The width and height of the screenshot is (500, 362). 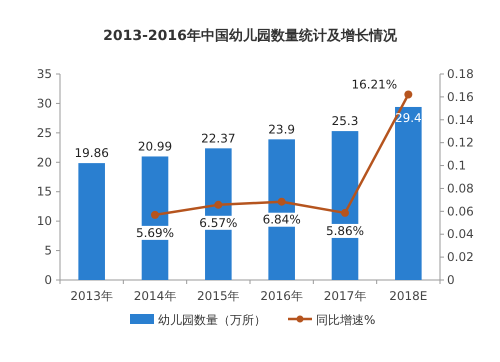 I want to click on y2-tick-label: 0.06, so click(x=460, y=211).